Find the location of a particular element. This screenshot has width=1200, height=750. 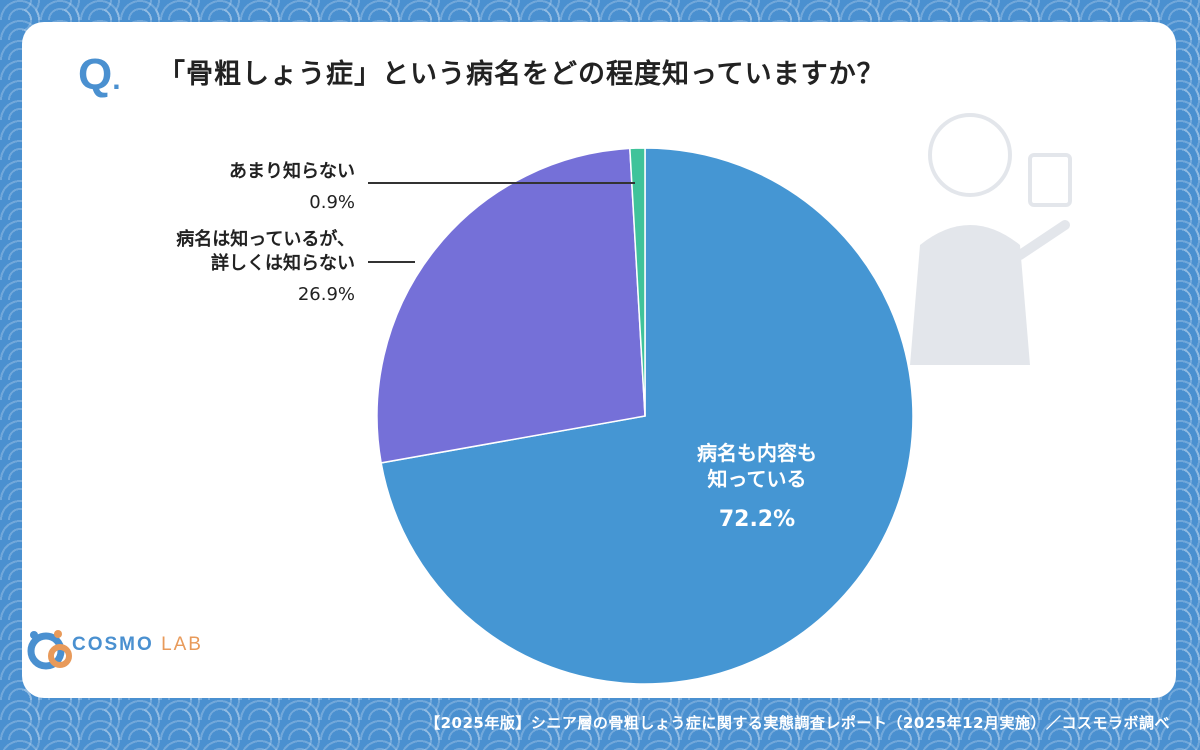

cosmo-lab-logo-icon is located at coordinates (49, 650).